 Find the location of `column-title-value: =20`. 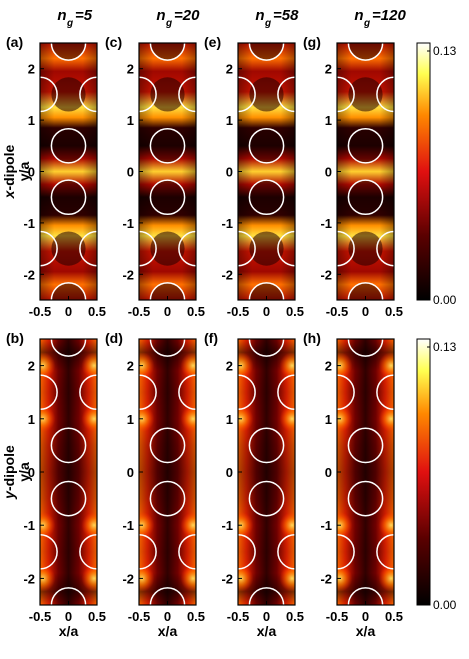

column-title-value: =20 is located at coordinates (187, 15).